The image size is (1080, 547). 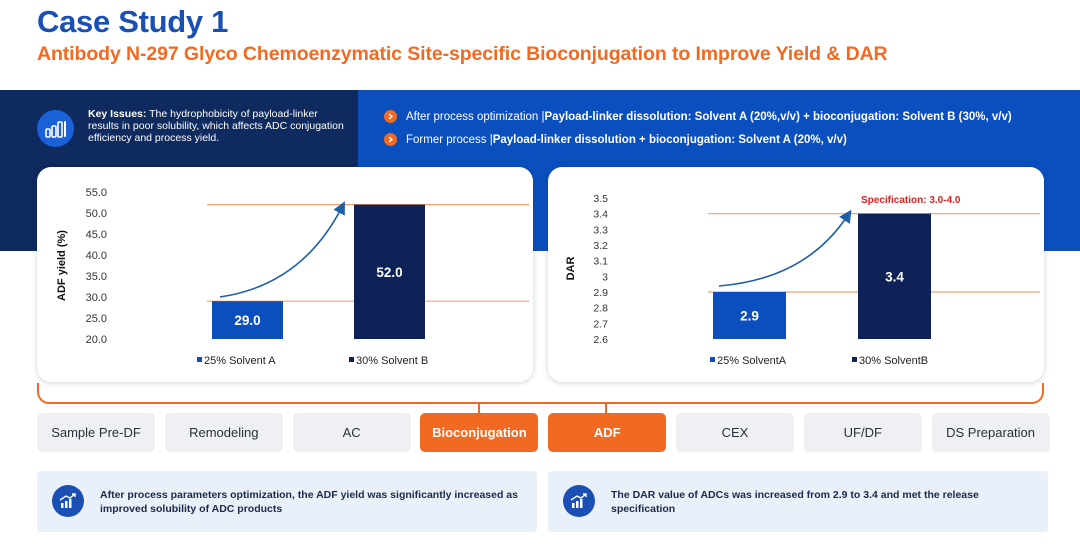 I want to click on process-step: CEX, so click(x=735, y=432).